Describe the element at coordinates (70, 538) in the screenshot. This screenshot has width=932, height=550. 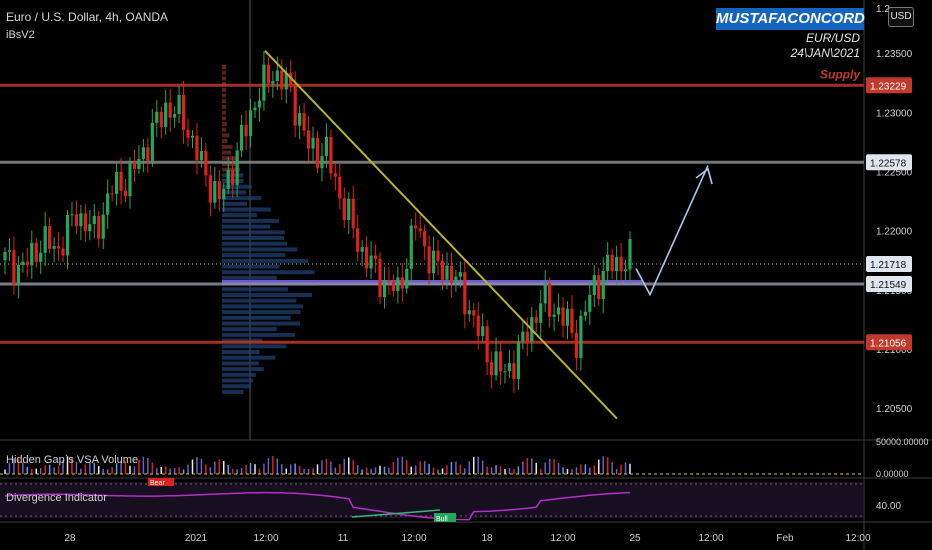
I see `time-tick-label: 28` at that location.